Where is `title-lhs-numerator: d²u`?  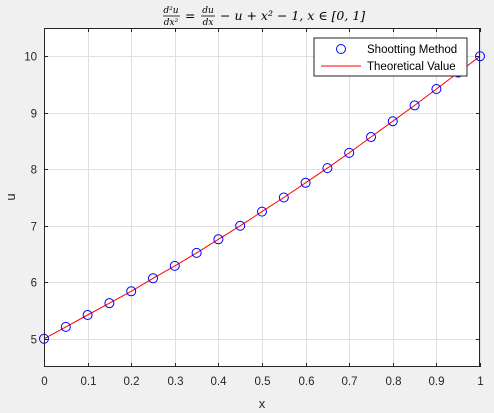
title-lhs-numerator: d²u is located at coordinates (170, 11).